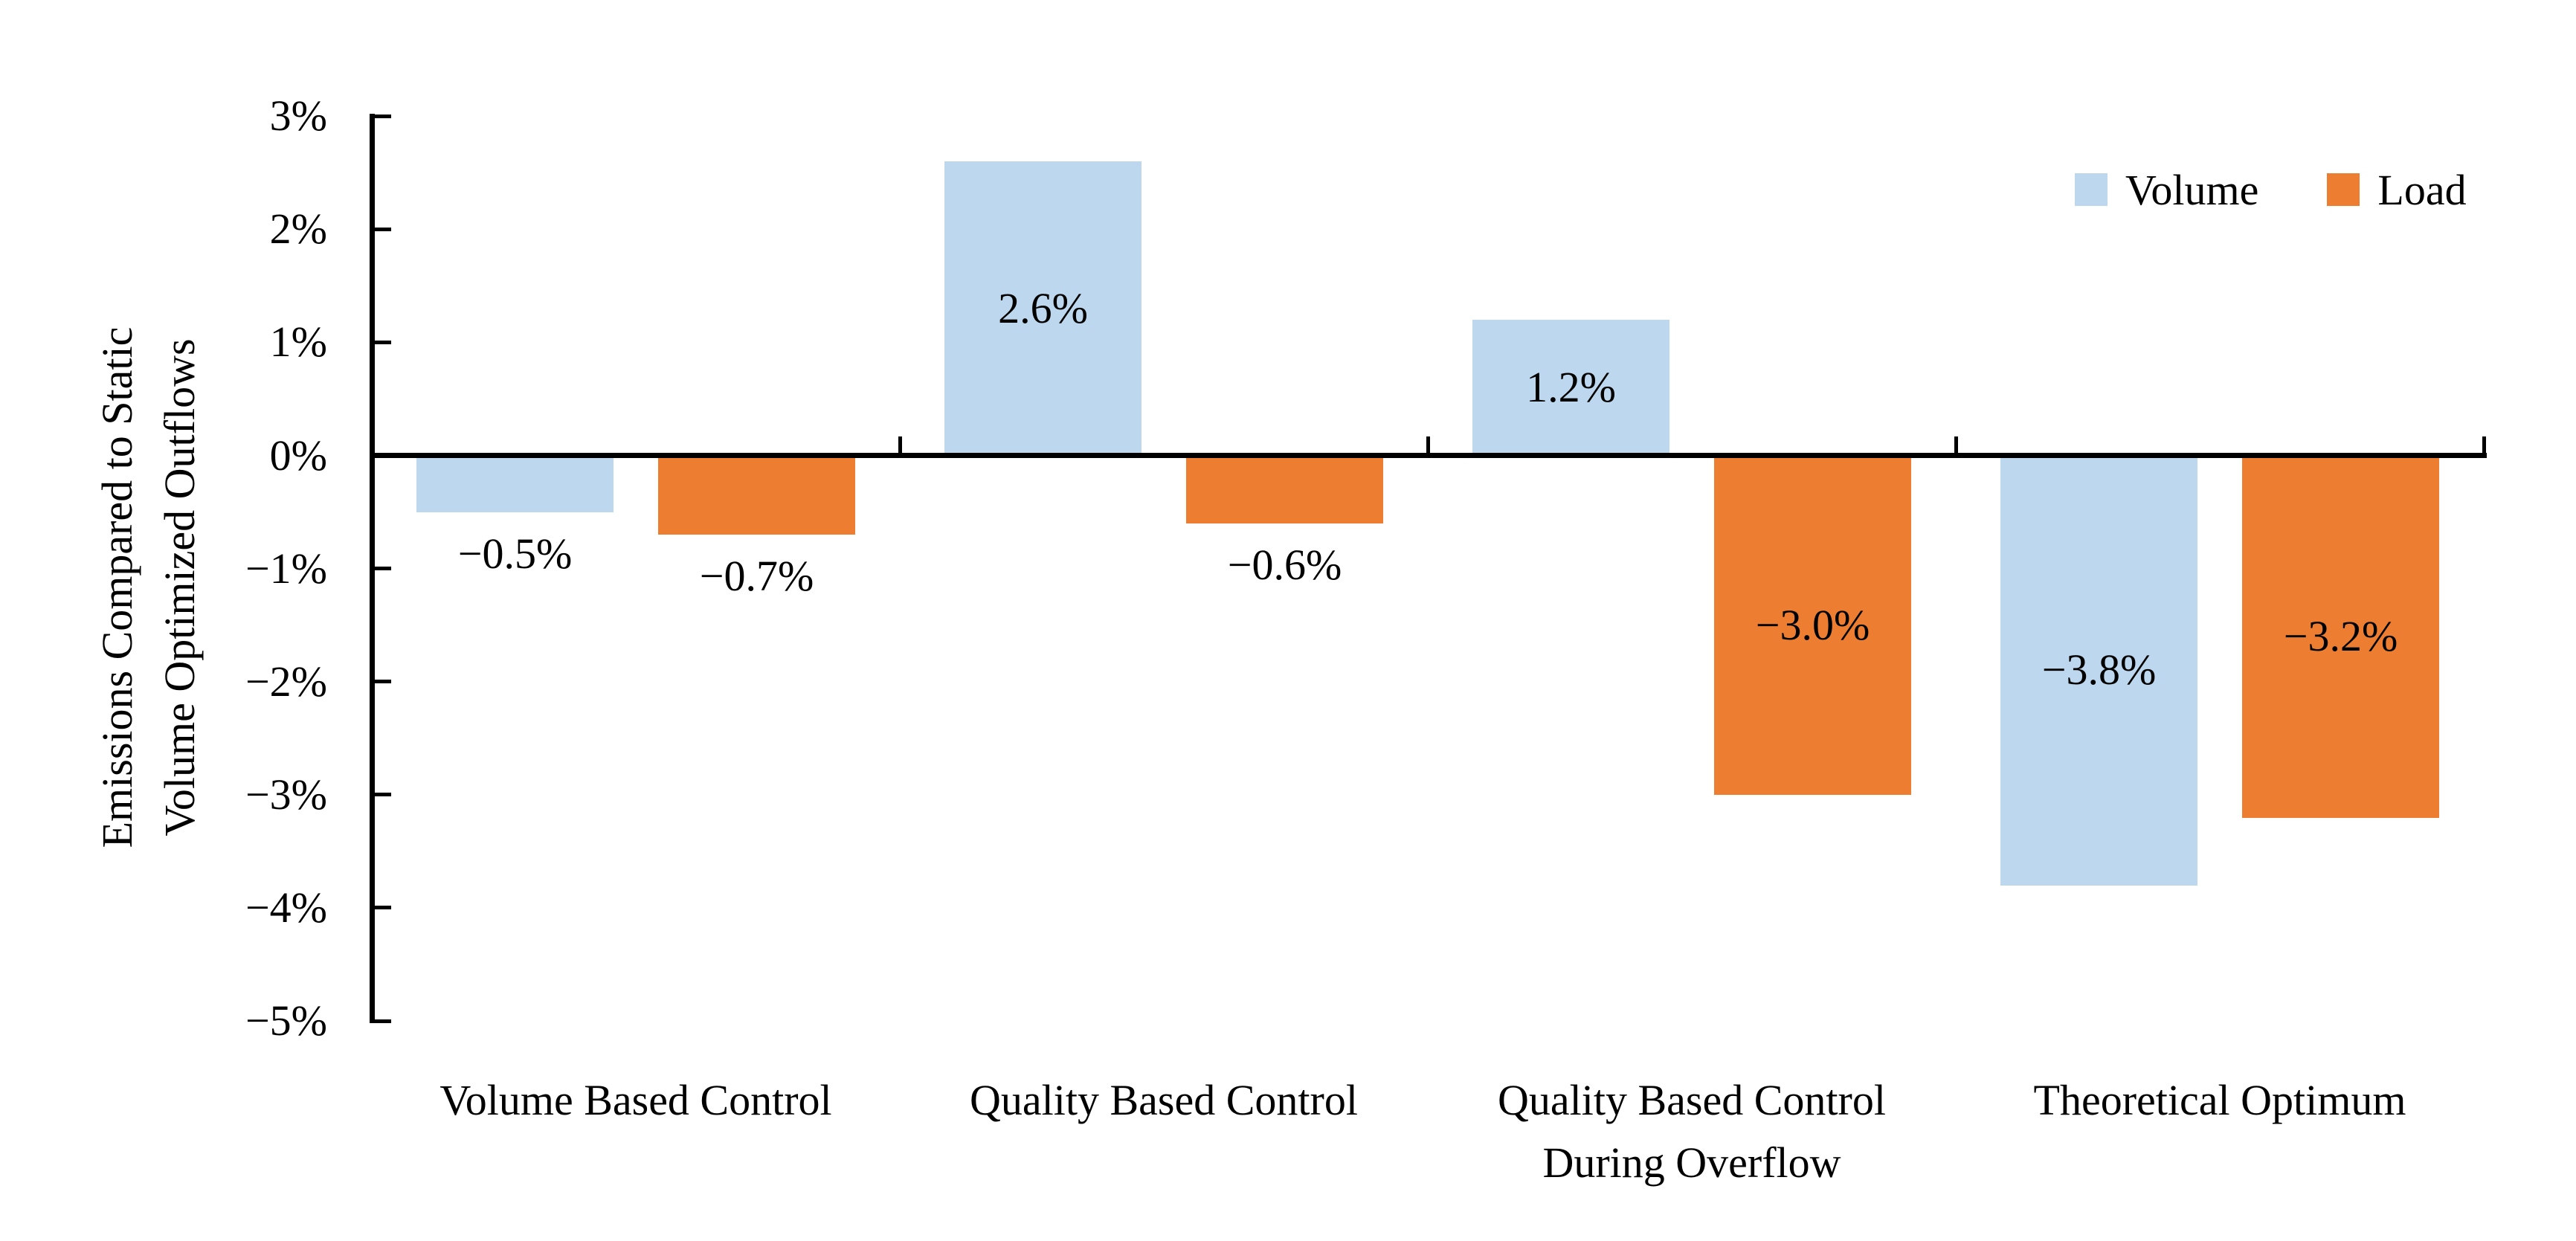  I want to click on x-category-label-1: Volume Based Control, so click(635, 1100).